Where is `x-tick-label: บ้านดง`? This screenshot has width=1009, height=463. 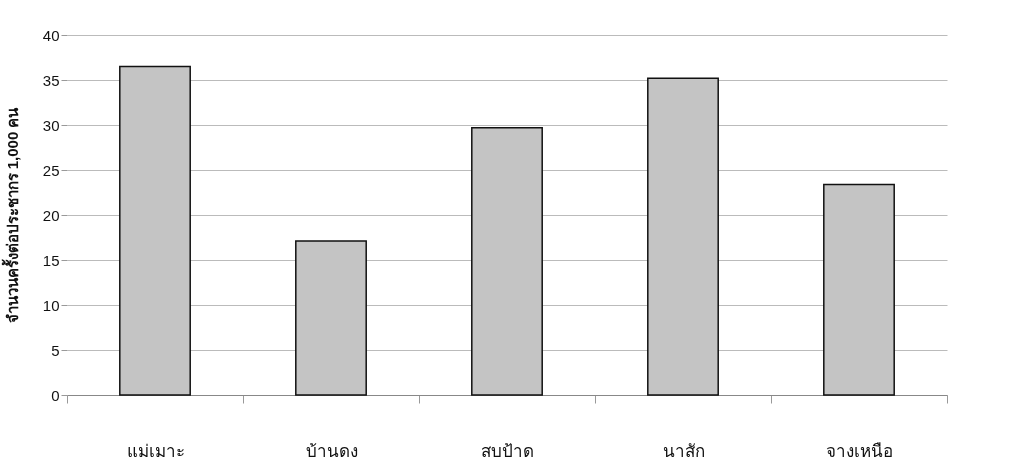 x-tick-label: บ้านดง is located at coordinates (331, 451).